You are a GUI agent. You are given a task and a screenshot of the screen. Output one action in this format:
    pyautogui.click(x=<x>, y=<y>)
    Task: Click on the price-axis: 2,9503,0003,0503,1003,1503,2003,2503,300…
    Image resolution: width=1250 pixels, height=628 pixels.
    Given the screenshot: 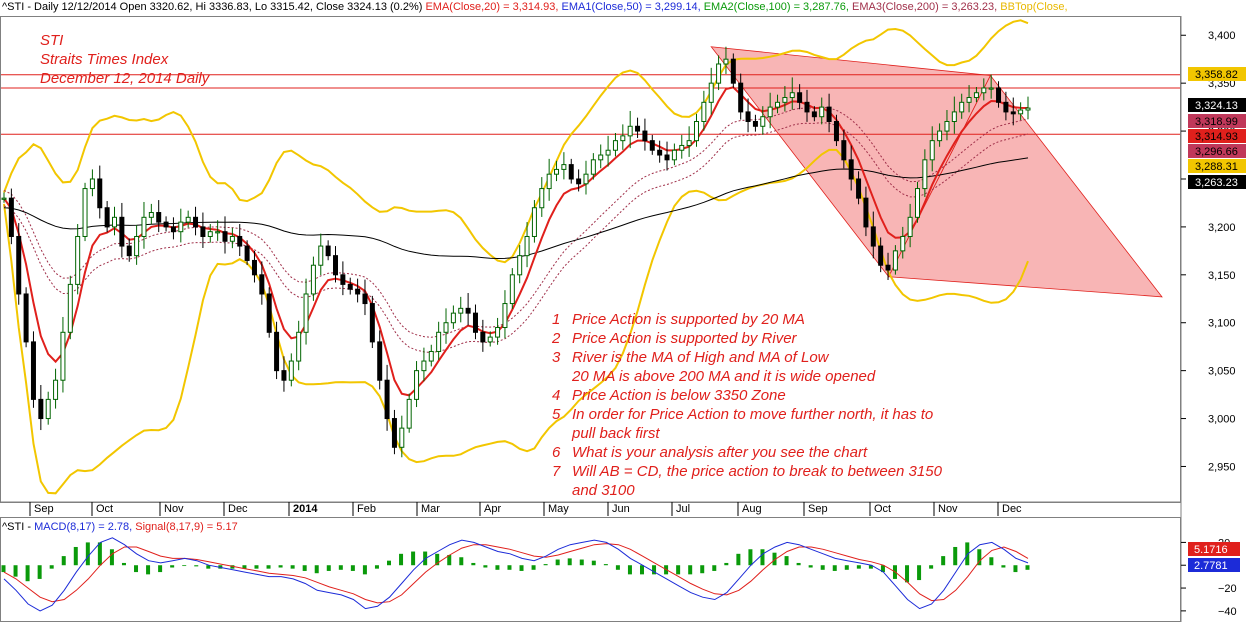 What is the action you would take?
    pyautogui.click(x=1208, y=251)
    